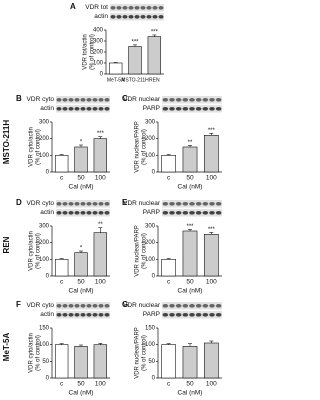  Describe the element at coordinates (96, 7) in the screenshot. I see `blot-label: VDR tot` at that location.